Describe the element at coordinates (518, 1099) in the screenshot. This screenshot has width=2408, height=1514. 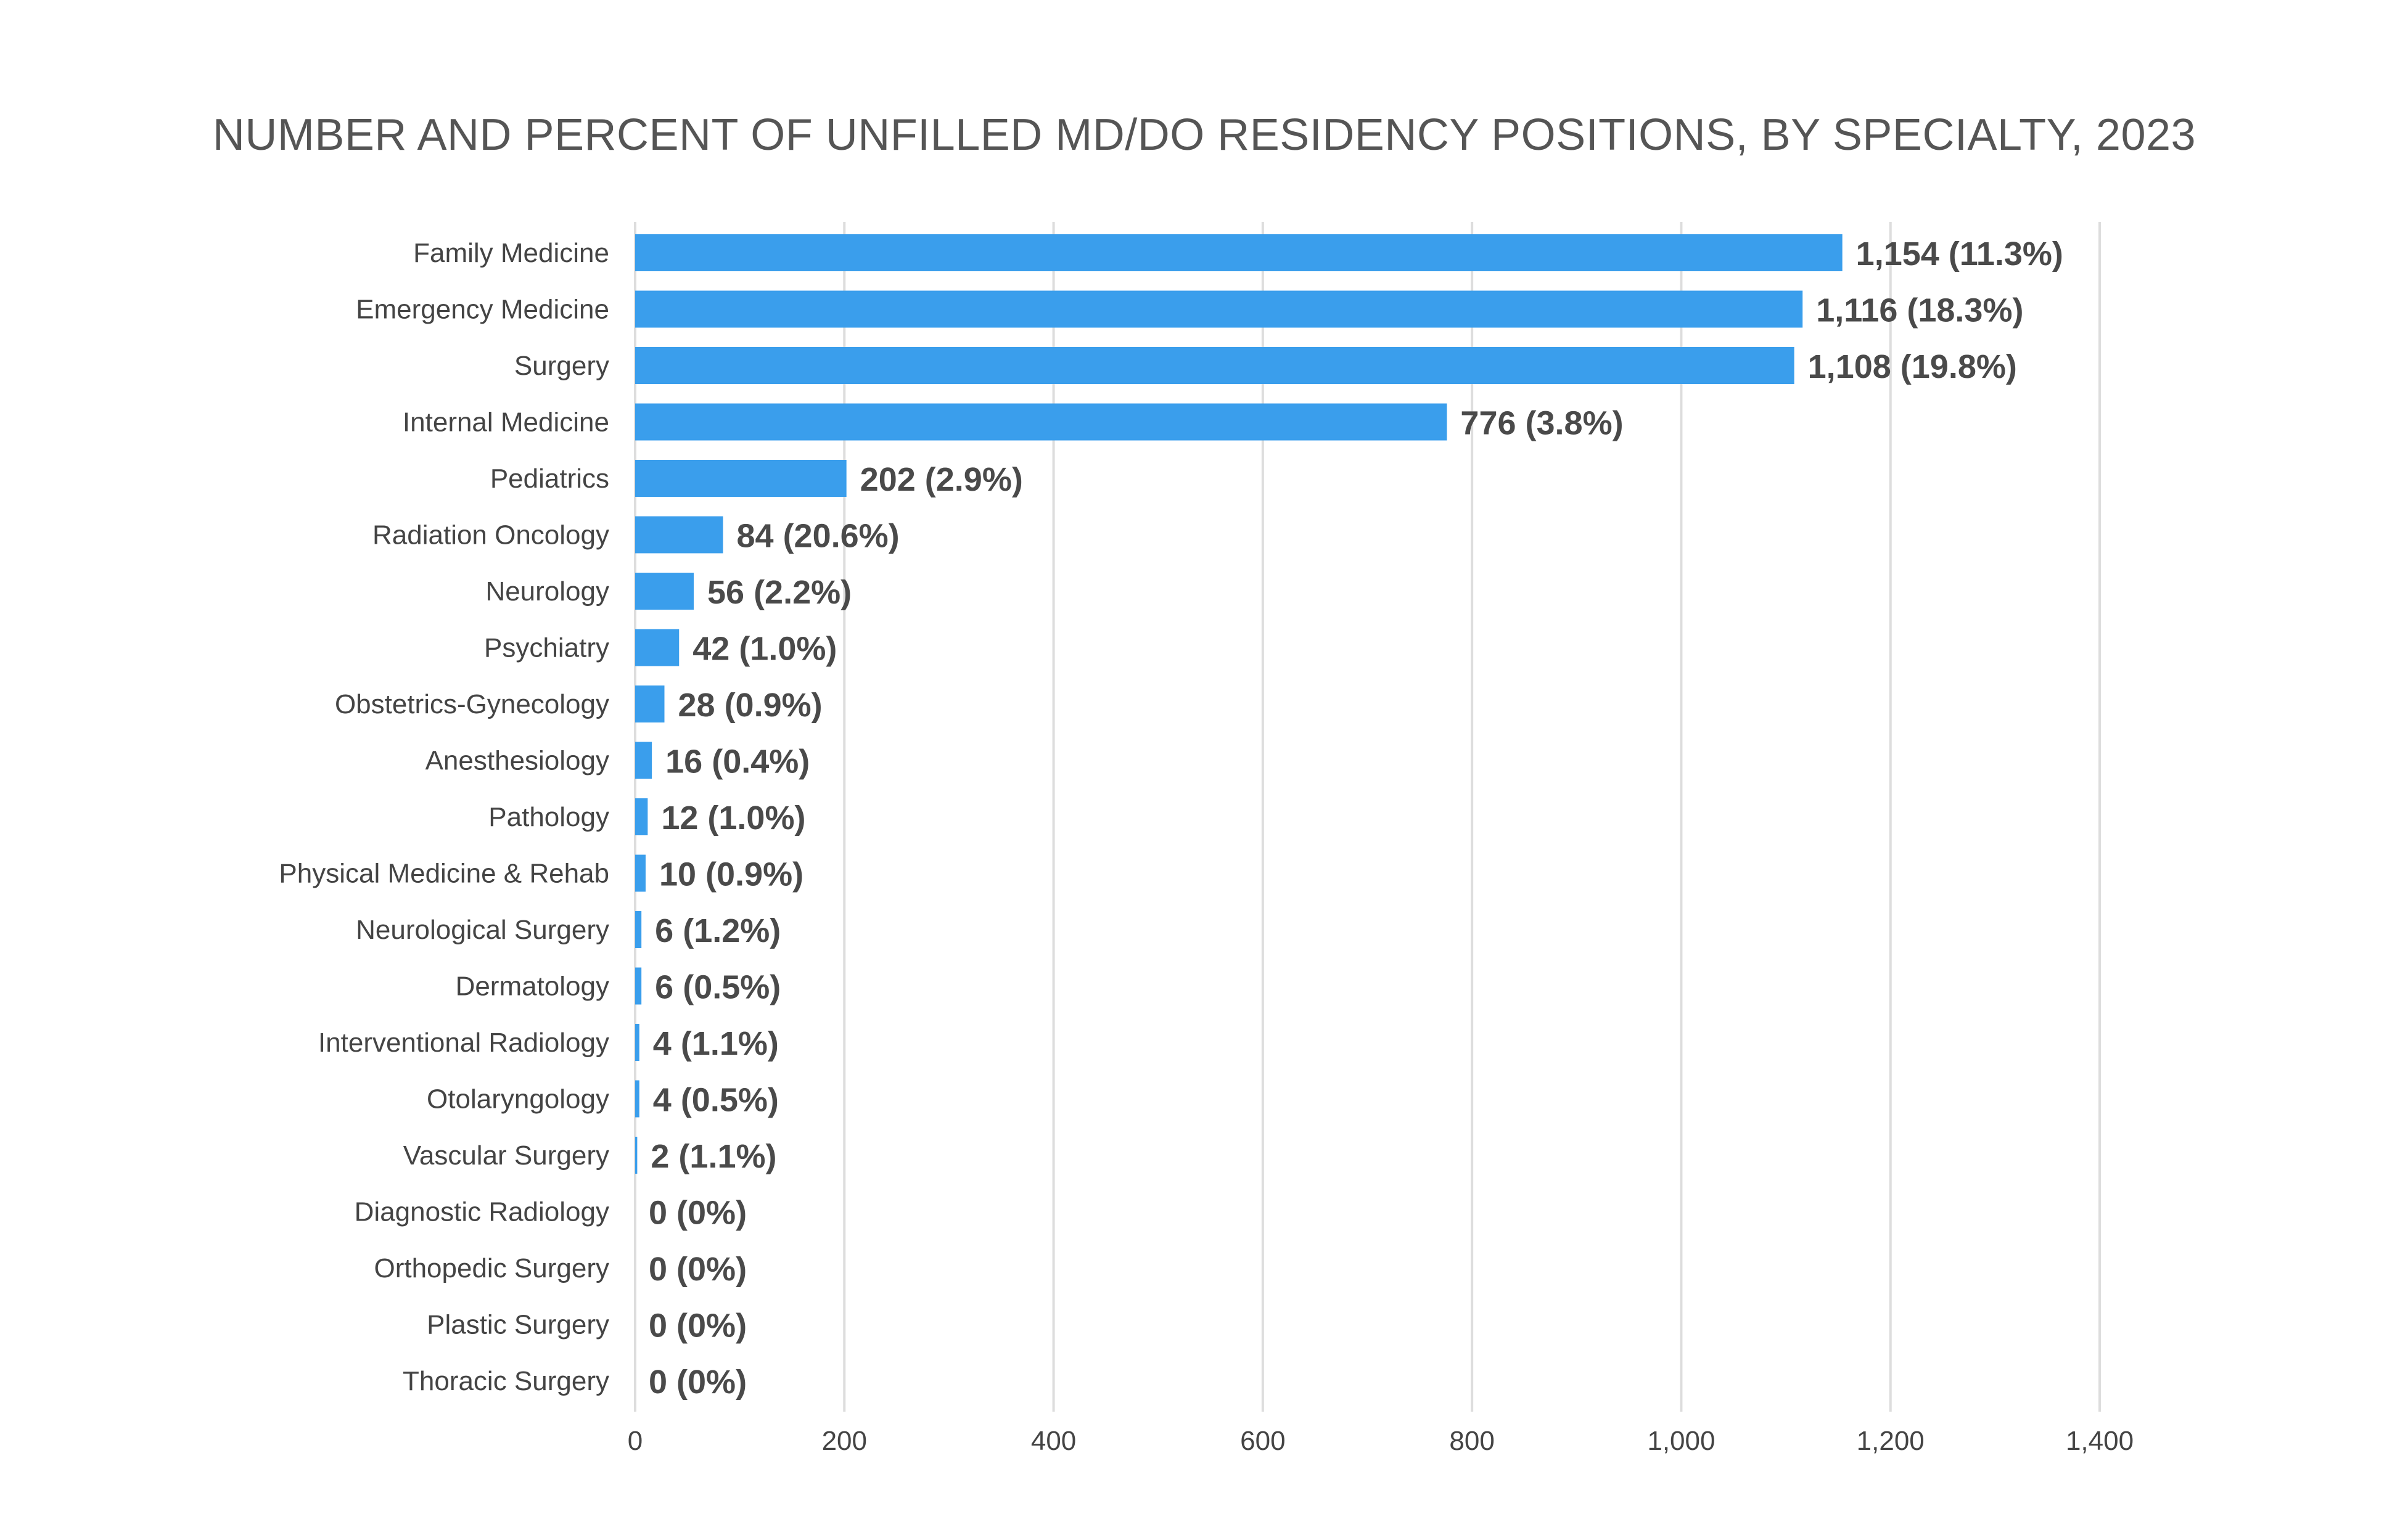
I see `category-label: Otolaryngology` at that location.